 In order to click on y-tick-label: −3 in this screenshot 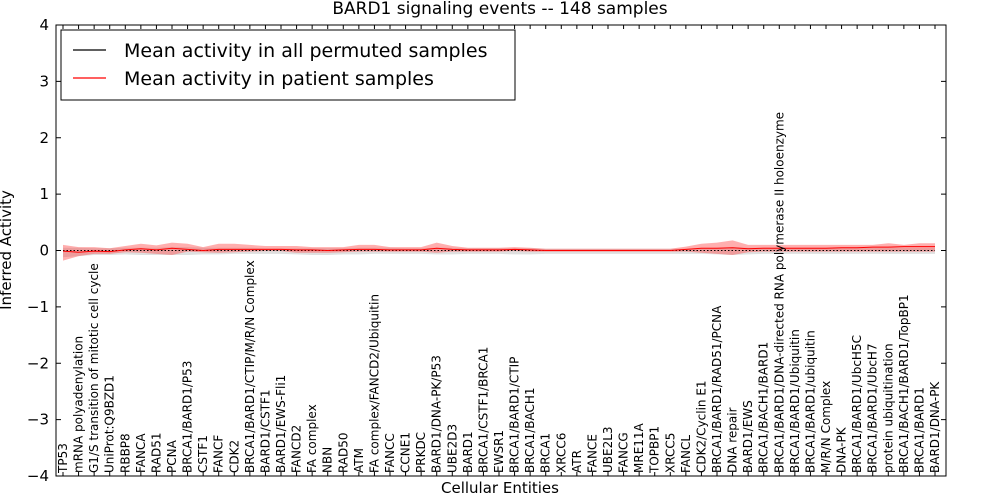, I will do `click(38, 420)`.